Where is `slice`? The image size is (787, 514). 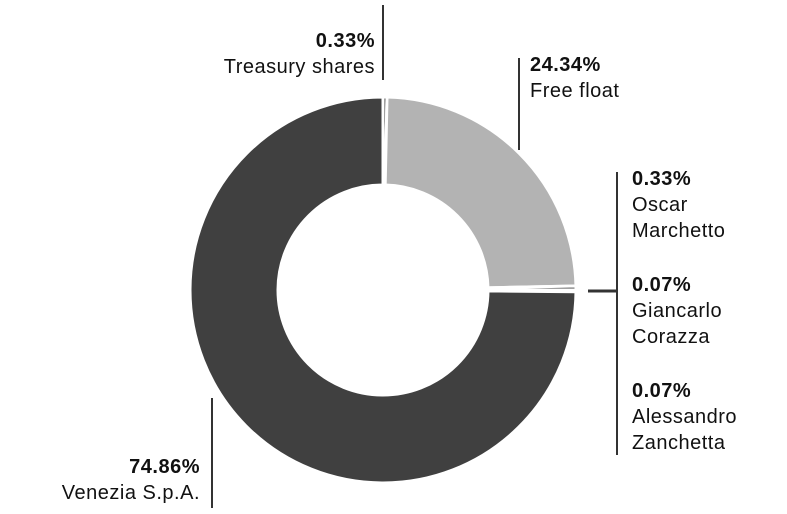
slice is located at coordinates (480, 192).